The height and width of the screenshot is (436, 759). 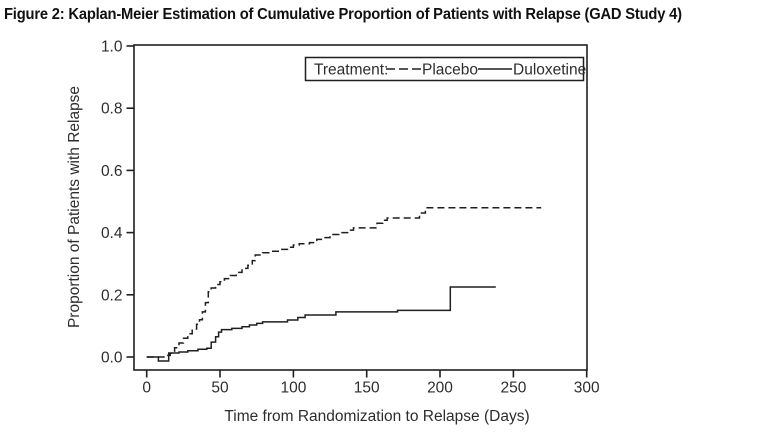 I want to click on legend-box, so click(x=444, y=69).